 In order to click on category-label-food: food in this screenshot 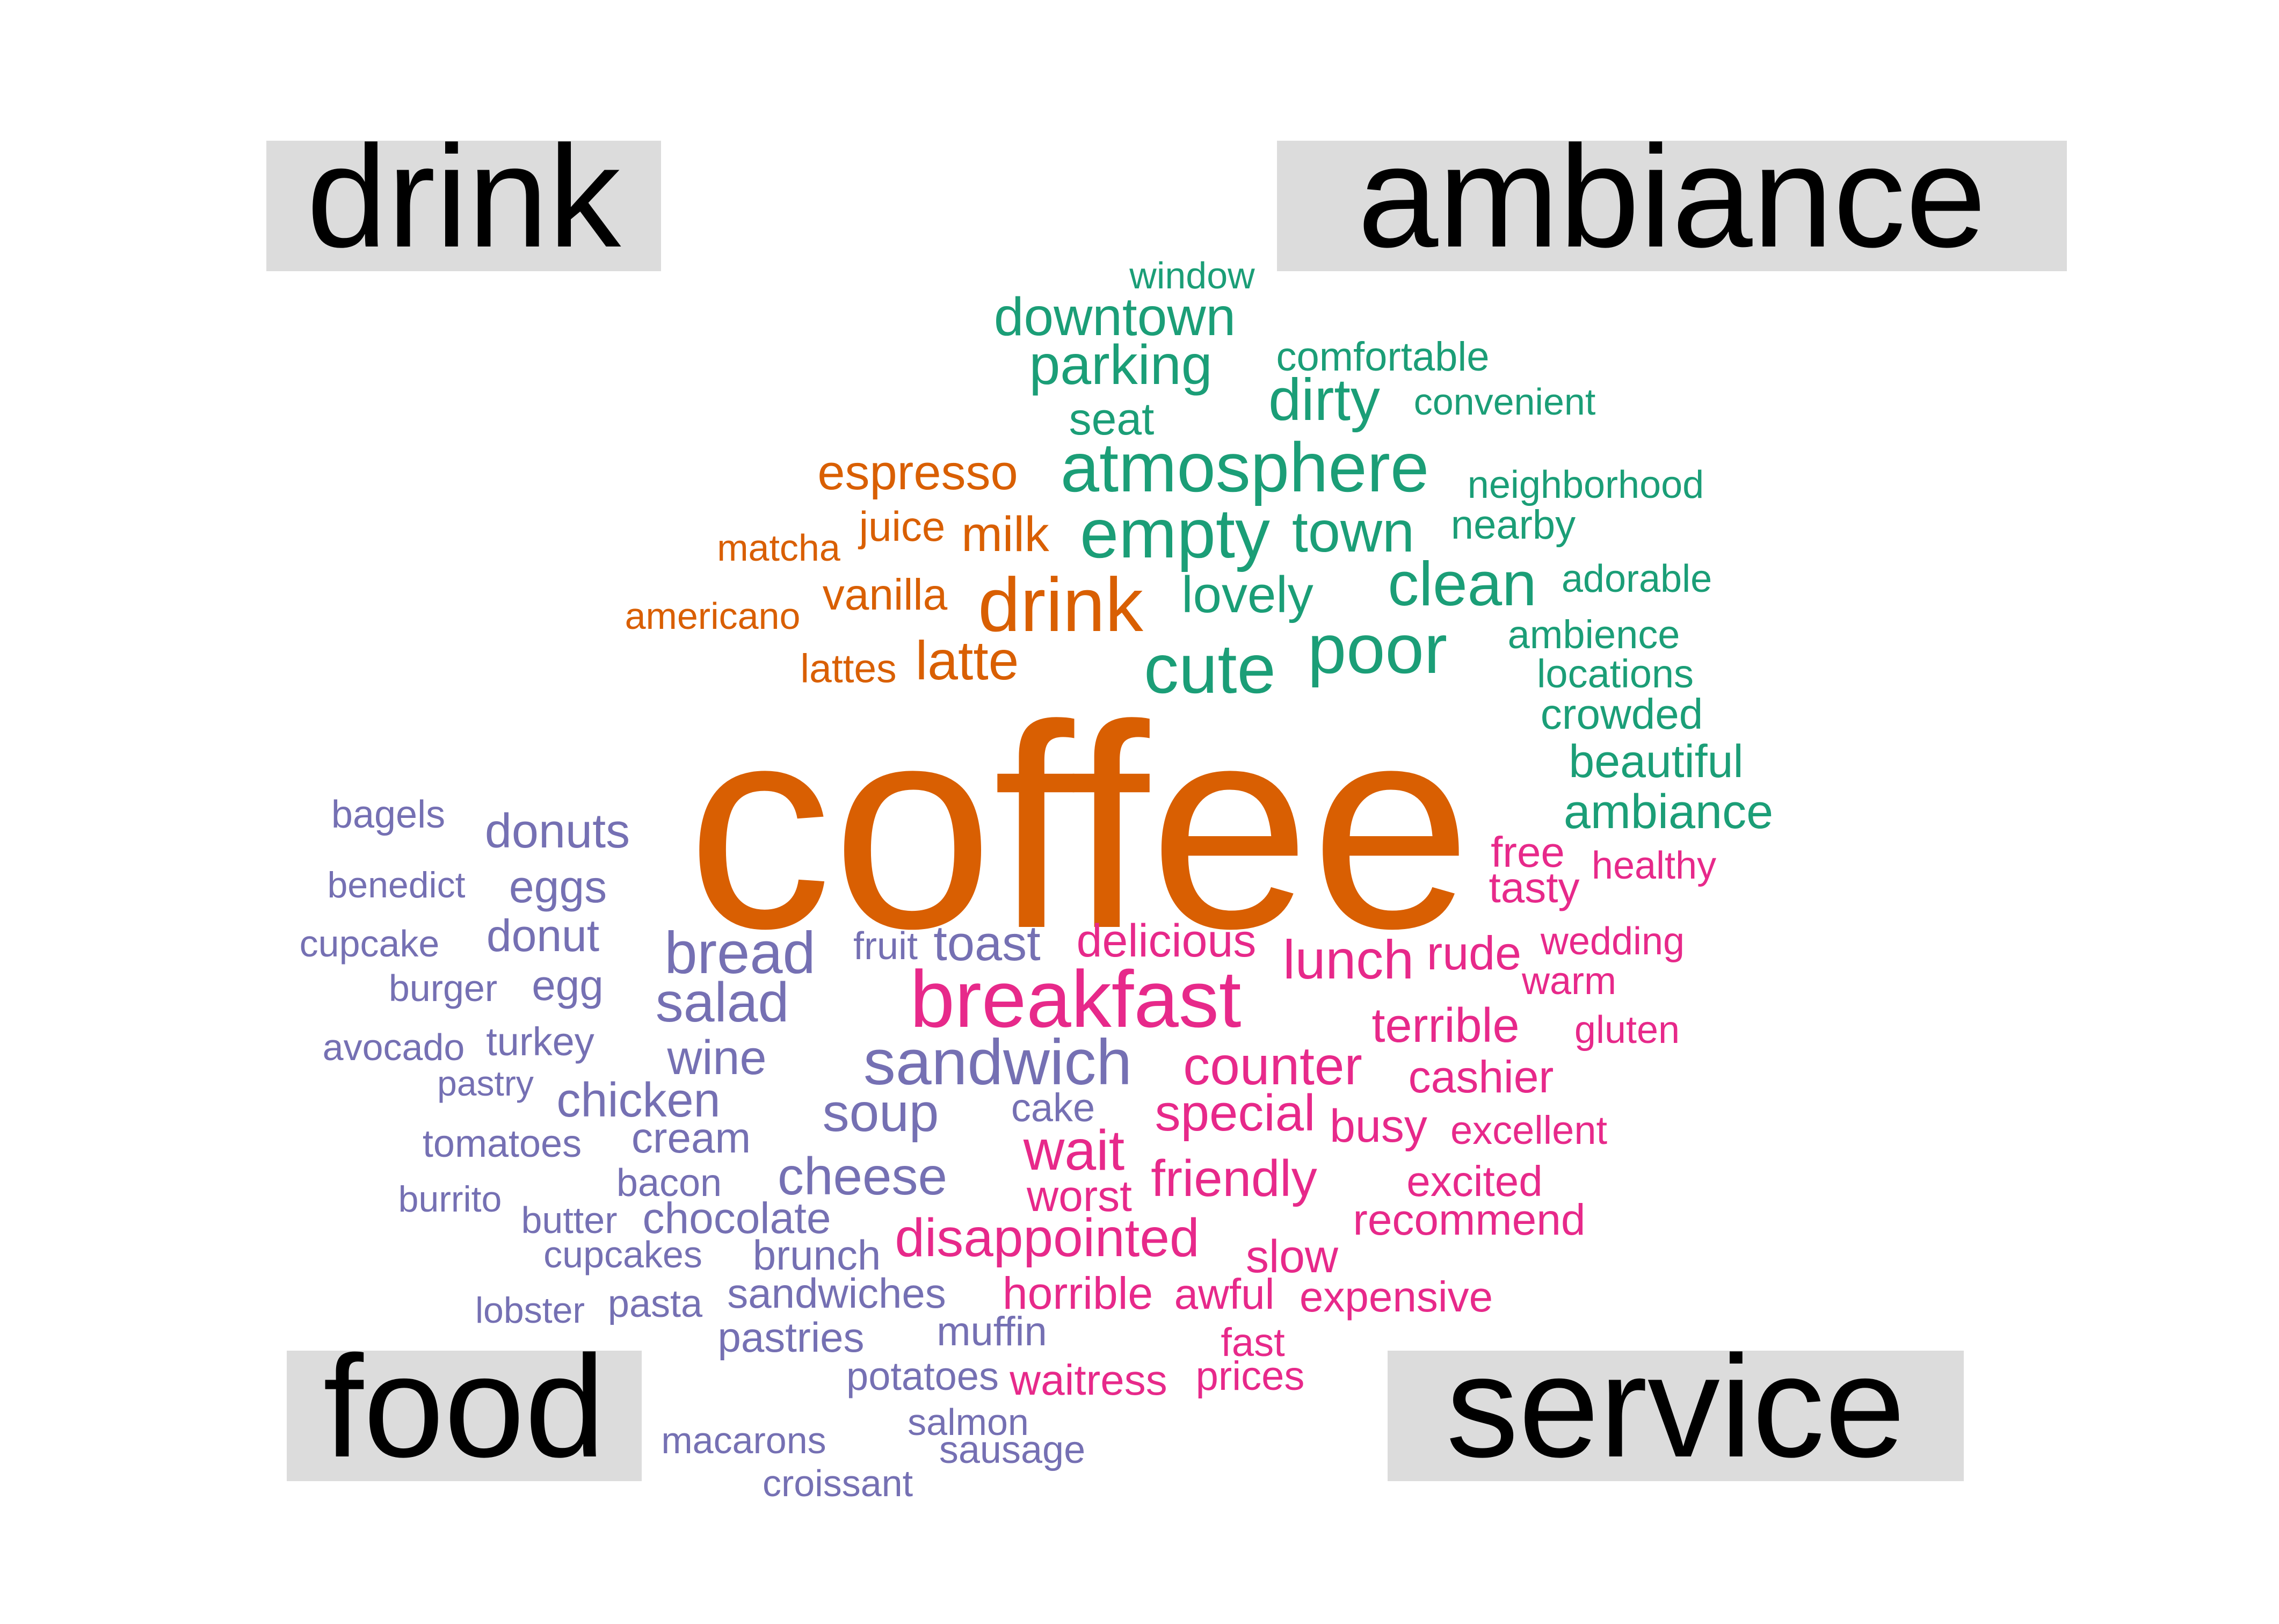, I will do `click(464, 1416)`.